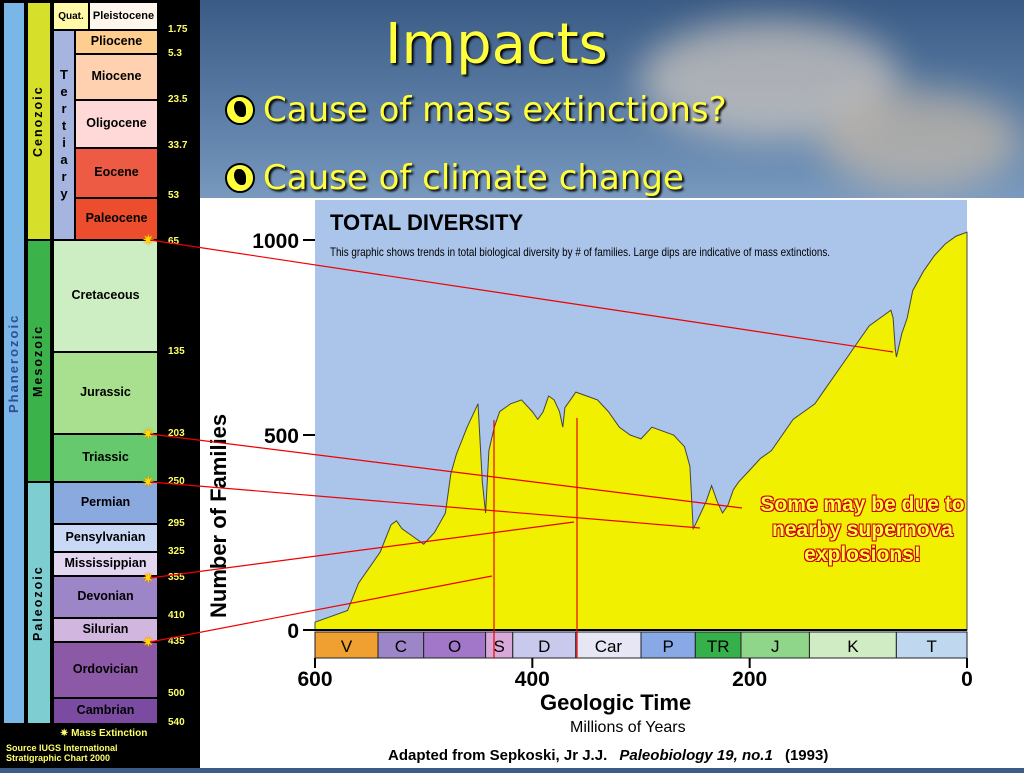 This screenshot has height=773, width=1024. I want to click on period-label: C, so click(401, 646).